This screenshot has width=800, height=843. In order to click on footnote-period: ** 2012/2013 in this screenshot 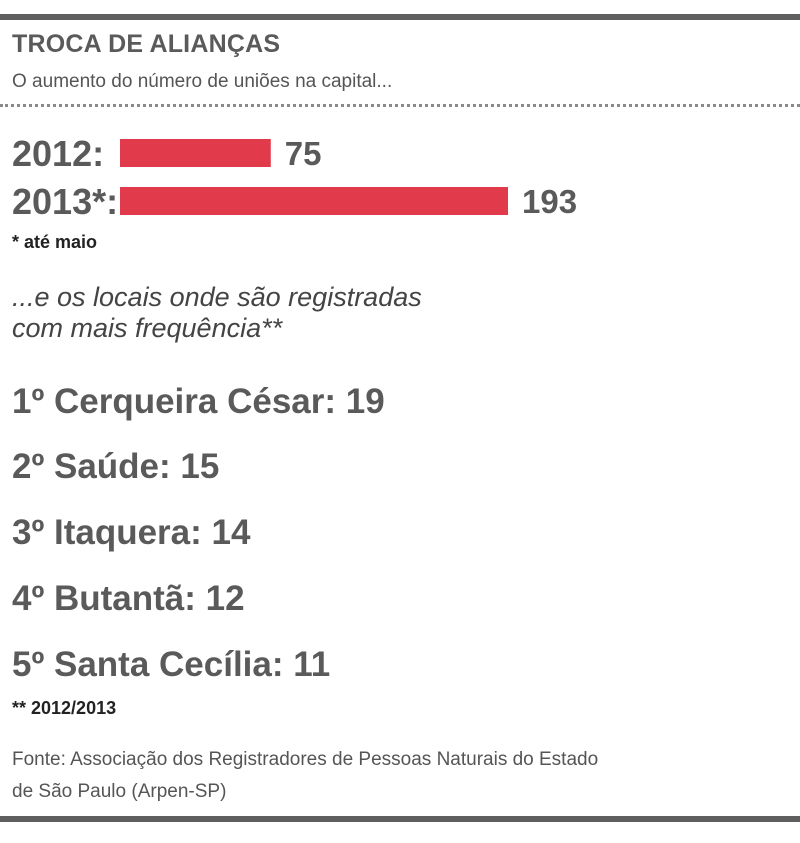, I will do `click(64, 708)`.